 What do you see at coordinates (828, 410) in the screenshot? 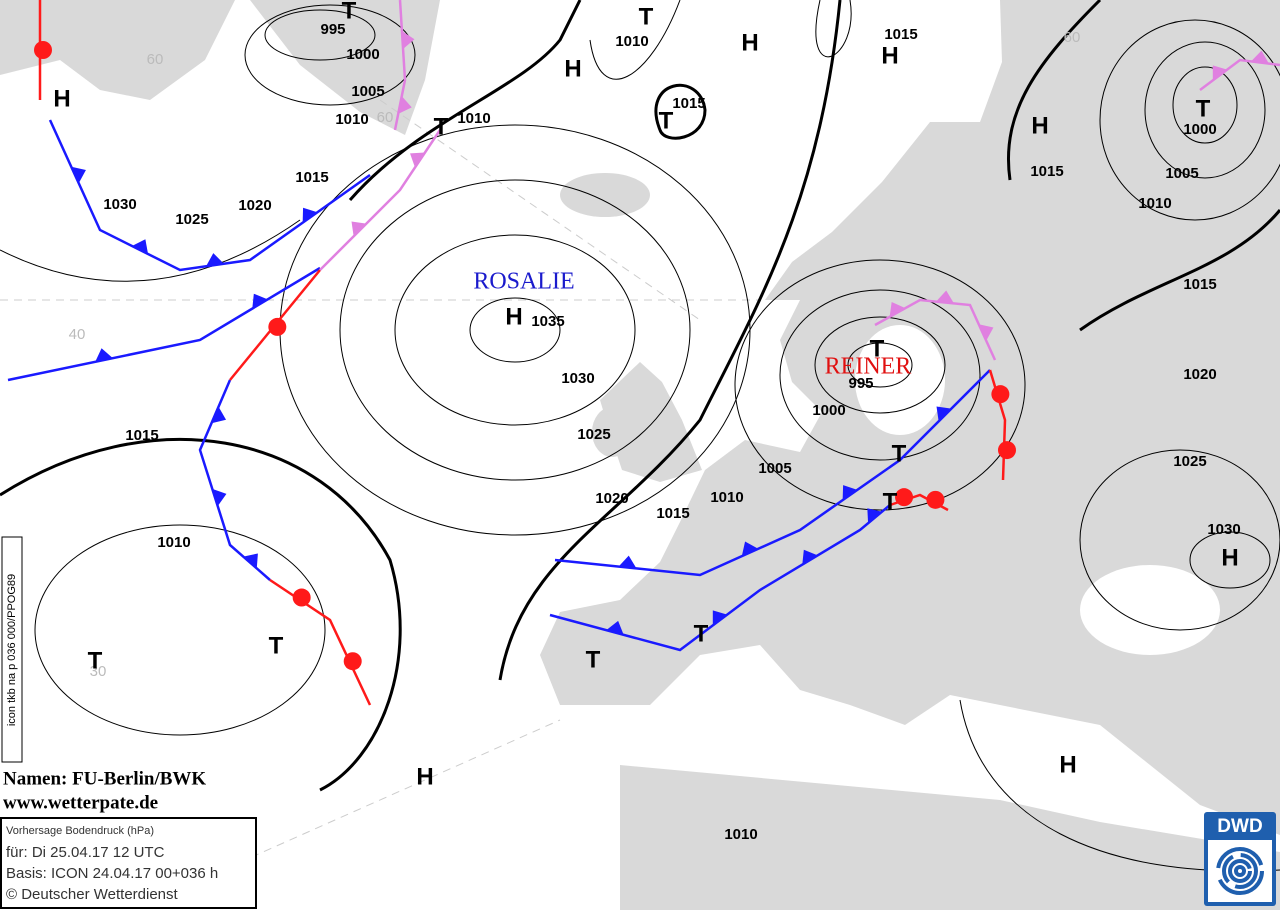
I see `isobar-label: 1000` at bounding box center [828, 410].